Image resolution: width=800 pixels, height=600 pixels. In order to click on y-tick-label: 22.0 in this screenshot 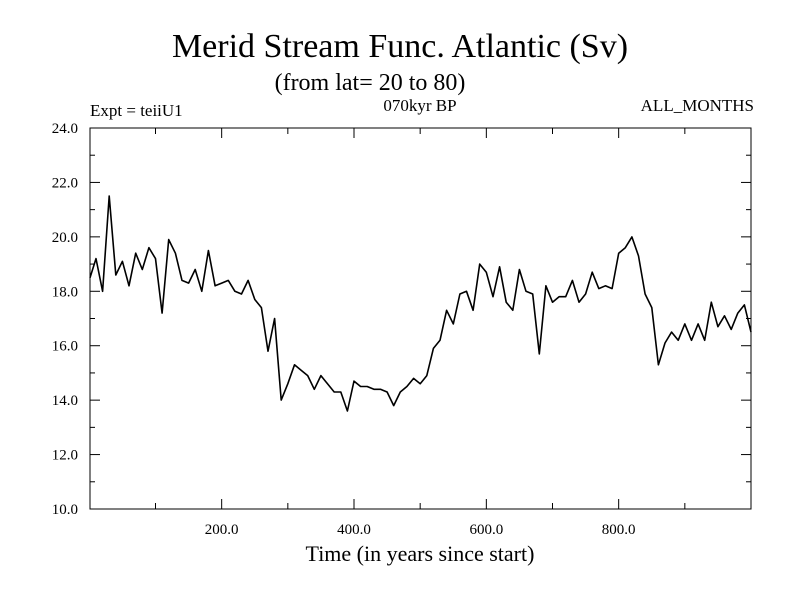, I will do `click(65, 183)`.